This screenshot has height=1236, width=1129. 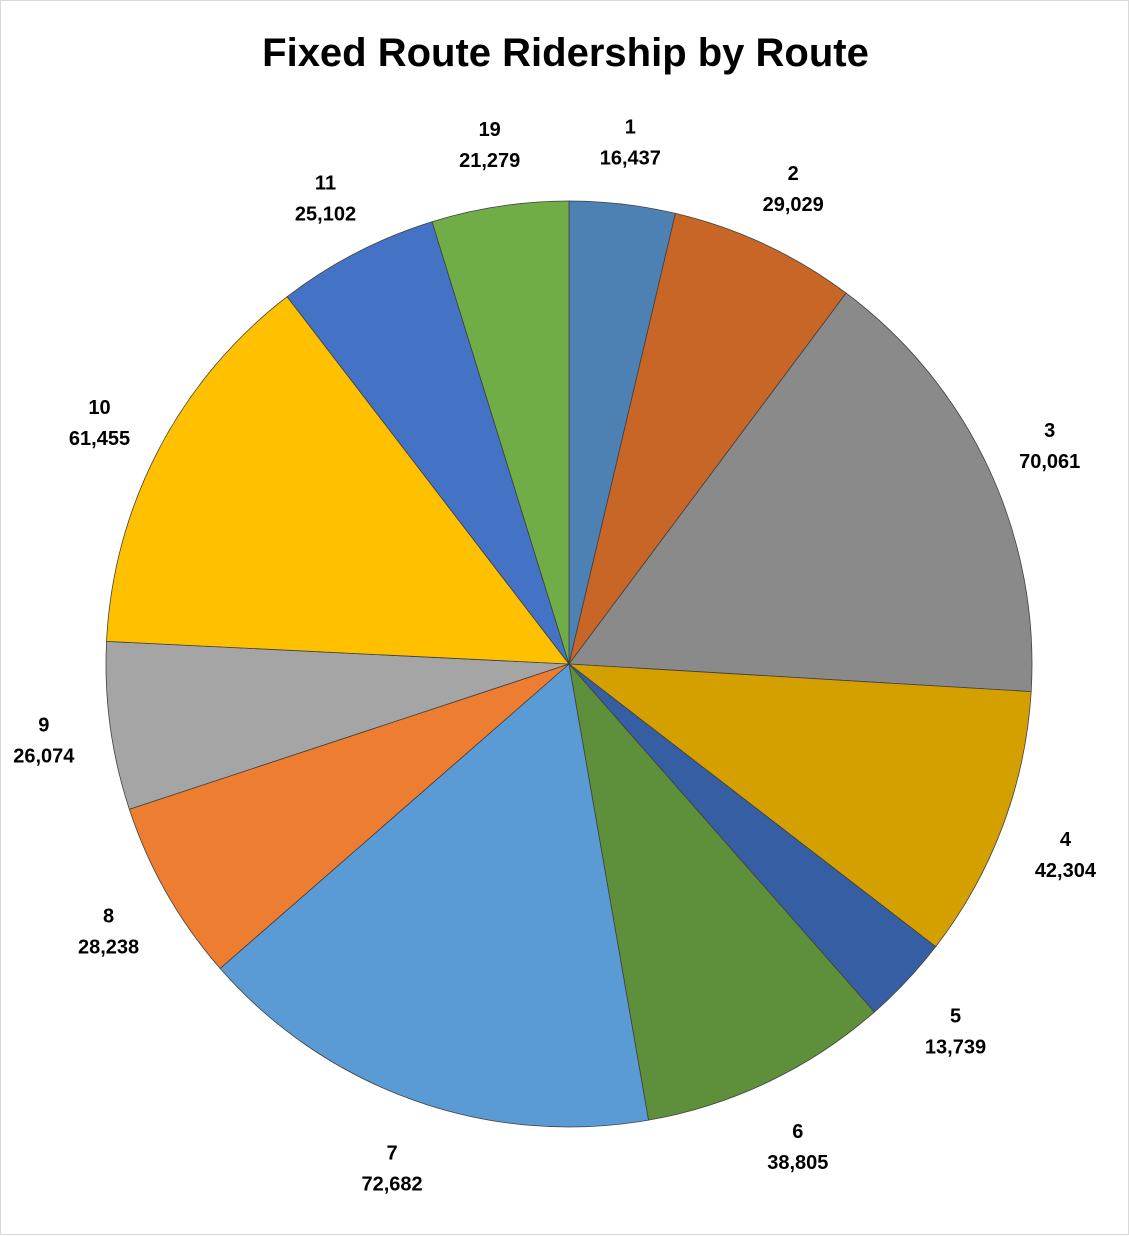 I want to click on data-label-category-route-4: 4, so click(x=1066, y=840).